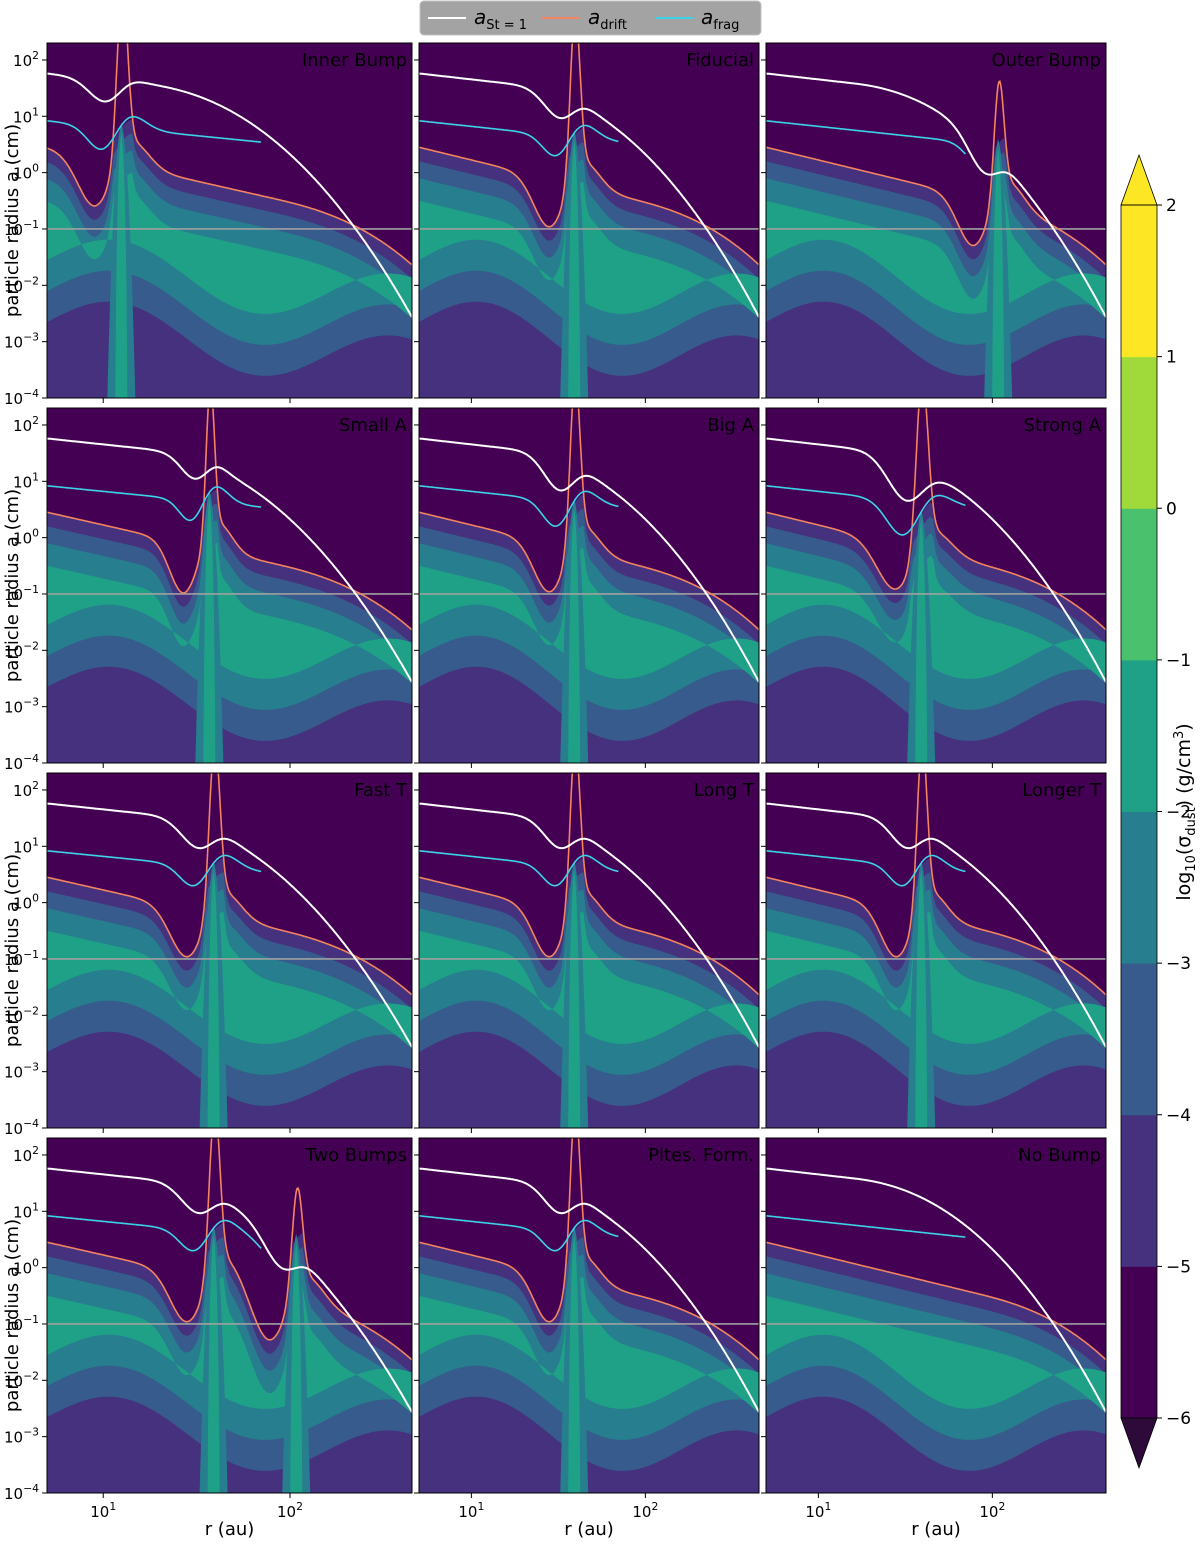  Describe the element at coordinates (607, 19) in the screenshot. I see `legend-entry: adrift` at that location.